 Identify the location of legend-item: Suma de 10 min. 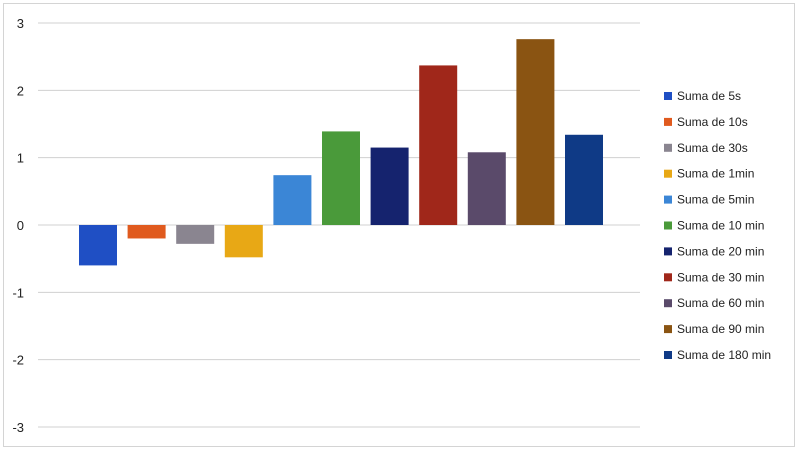
(714, 226).